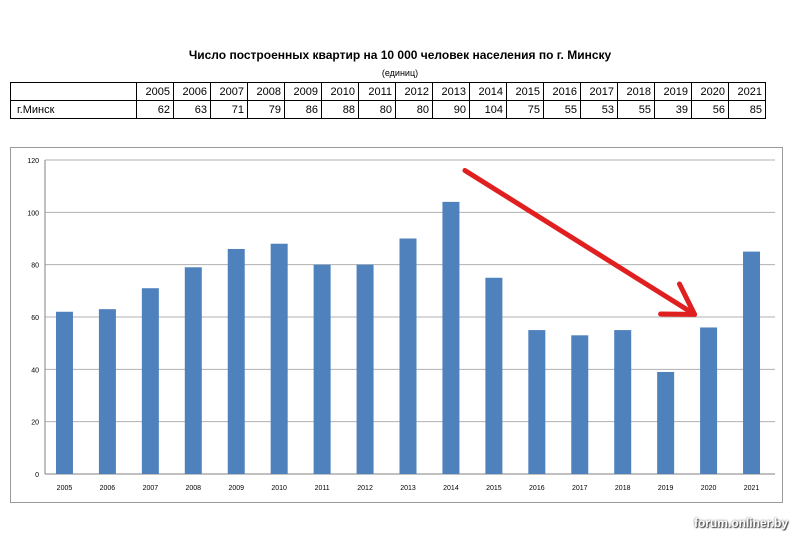 The height and width of the screenshot is (540, 800). I want to click on table-header-cell: 2020, so click(710, 91).